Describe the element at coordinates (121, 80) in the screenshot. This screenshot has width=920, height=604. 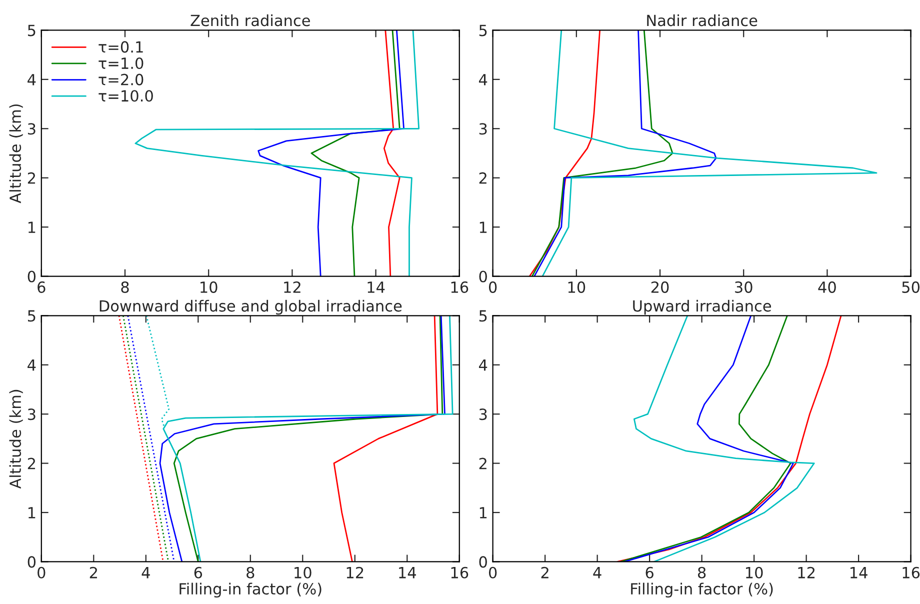
I see `legend-label: τ=2.0` at that location.